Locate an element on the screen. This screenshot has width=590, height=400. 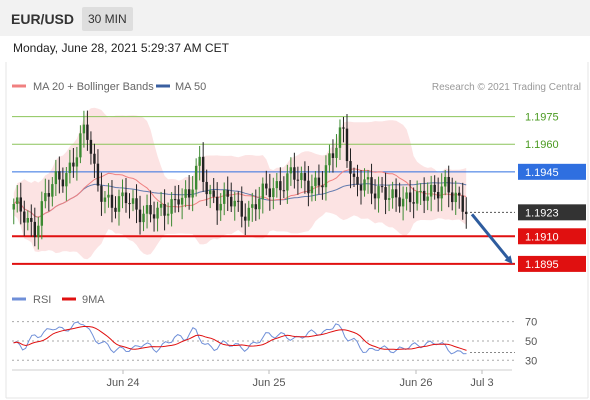
ma20-line is located at coordinates (240, 193).